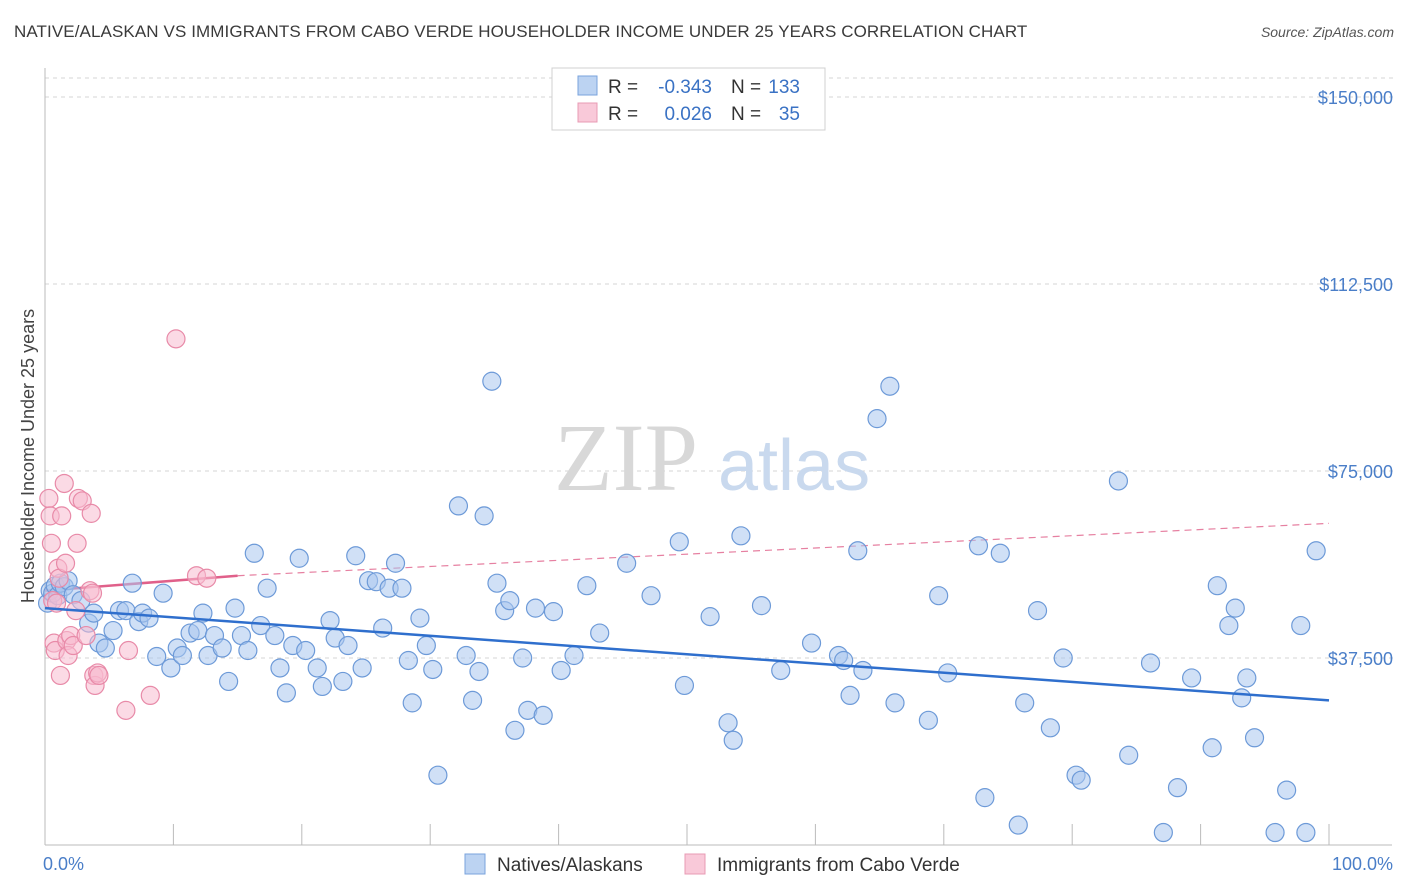 This screenshot has height=892, width=1406. What do you see at coordinates (695, 864) in the screenshot?
I see `bottom-legend-swatch-pink` at bounding box center [695, 864].